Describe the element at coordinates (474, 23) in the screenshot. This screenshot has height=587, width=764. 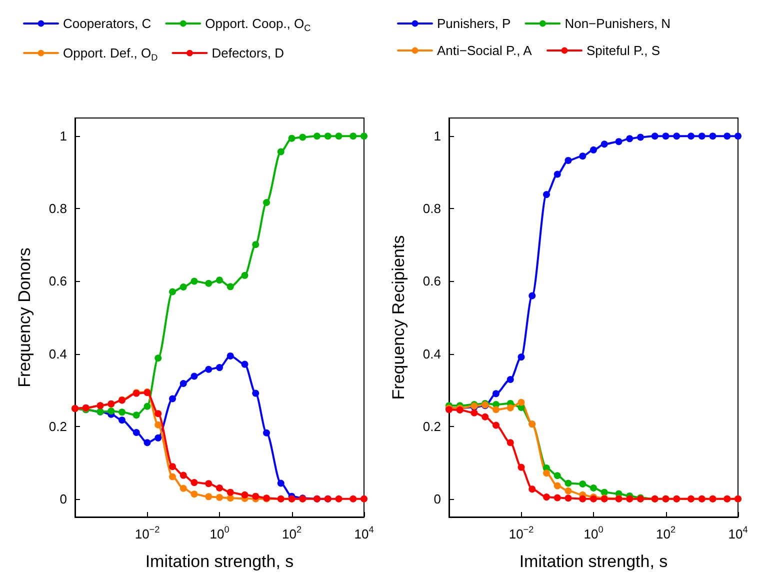
I see `legend-label: Punishers, P` at that location.